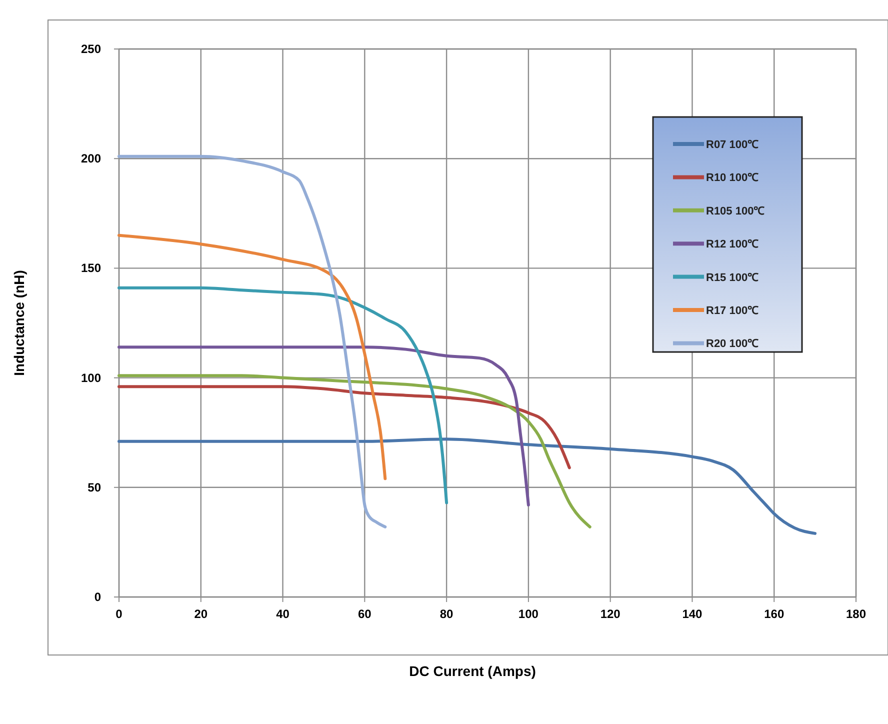  Describe the element at coordinates (732, 145) in the screenshot. I see `legend-label: R07 100℃` at that location.